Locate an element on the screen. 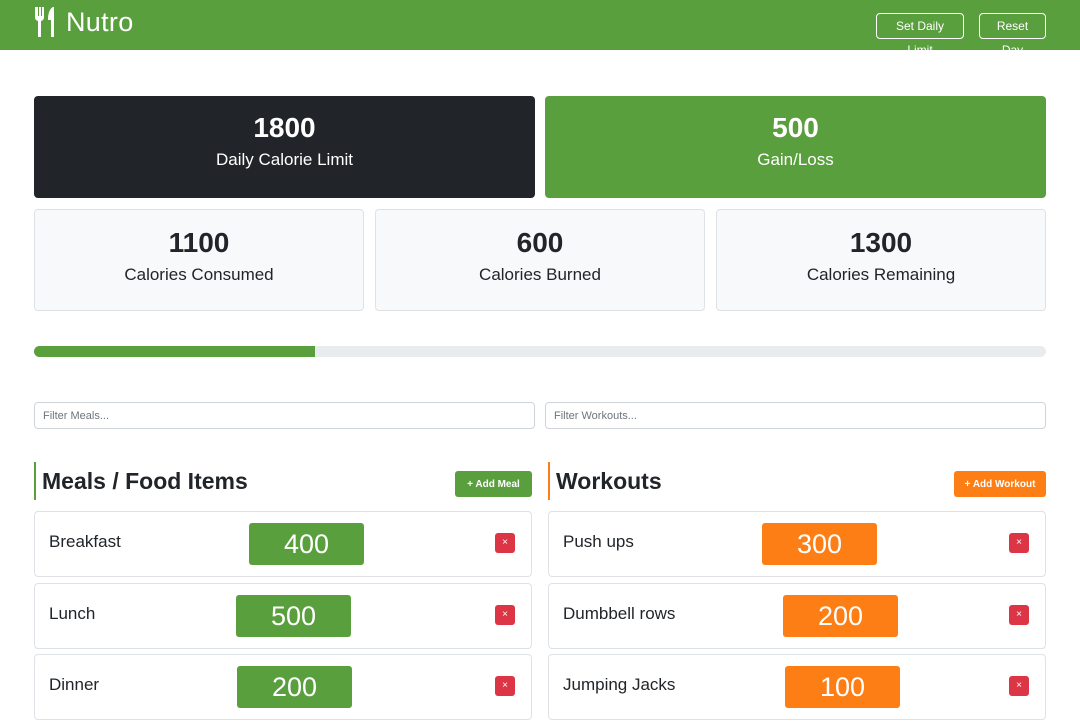  meal-name: Lunch is located at coordinates (72, 613).